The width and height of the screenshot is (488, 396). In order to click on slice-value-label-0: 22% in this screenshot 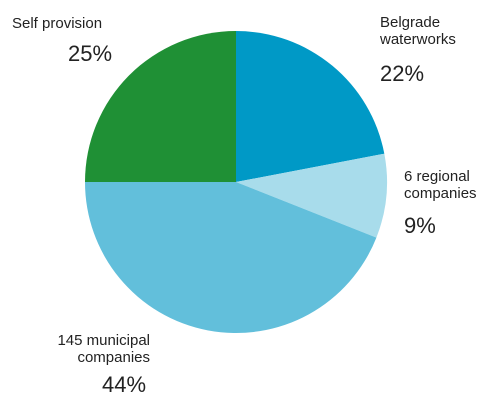, I will do `click(402, 73)`.